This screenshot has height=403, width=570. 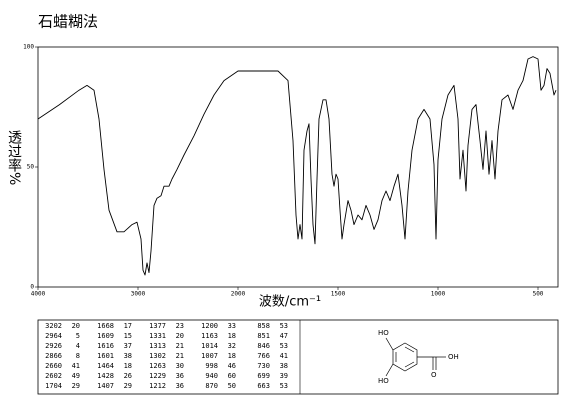 What do you see at coordinates (338, 294) in the screenshot?
I see `x-tick-label: 1500` at bounding box center [338, 294].